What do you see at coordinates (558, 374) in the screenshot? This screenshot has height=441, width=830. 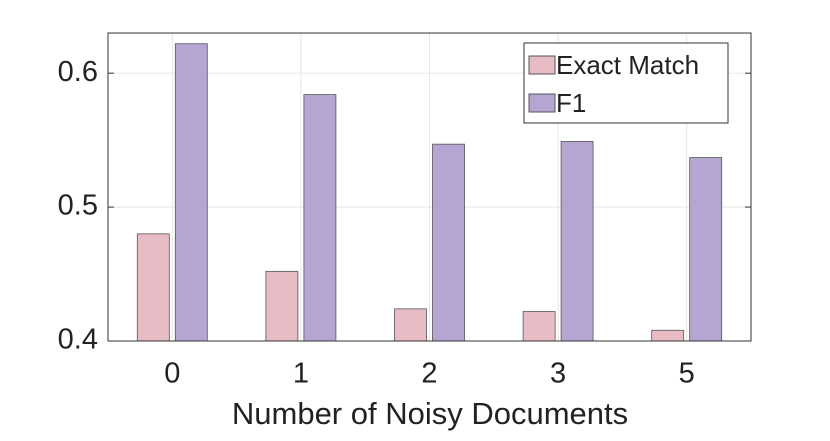 I see `x-tick-label: 3` at bounding box center [558, 374].